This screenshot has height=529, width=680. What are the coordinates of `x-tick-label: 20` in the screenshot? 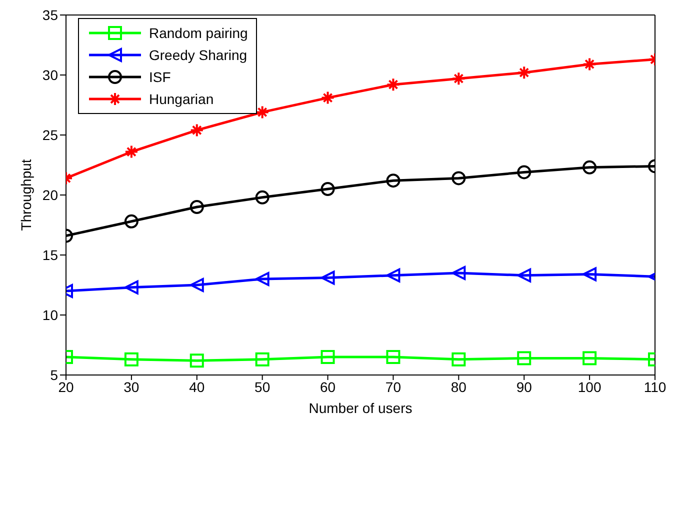 It's located at (66, 386).